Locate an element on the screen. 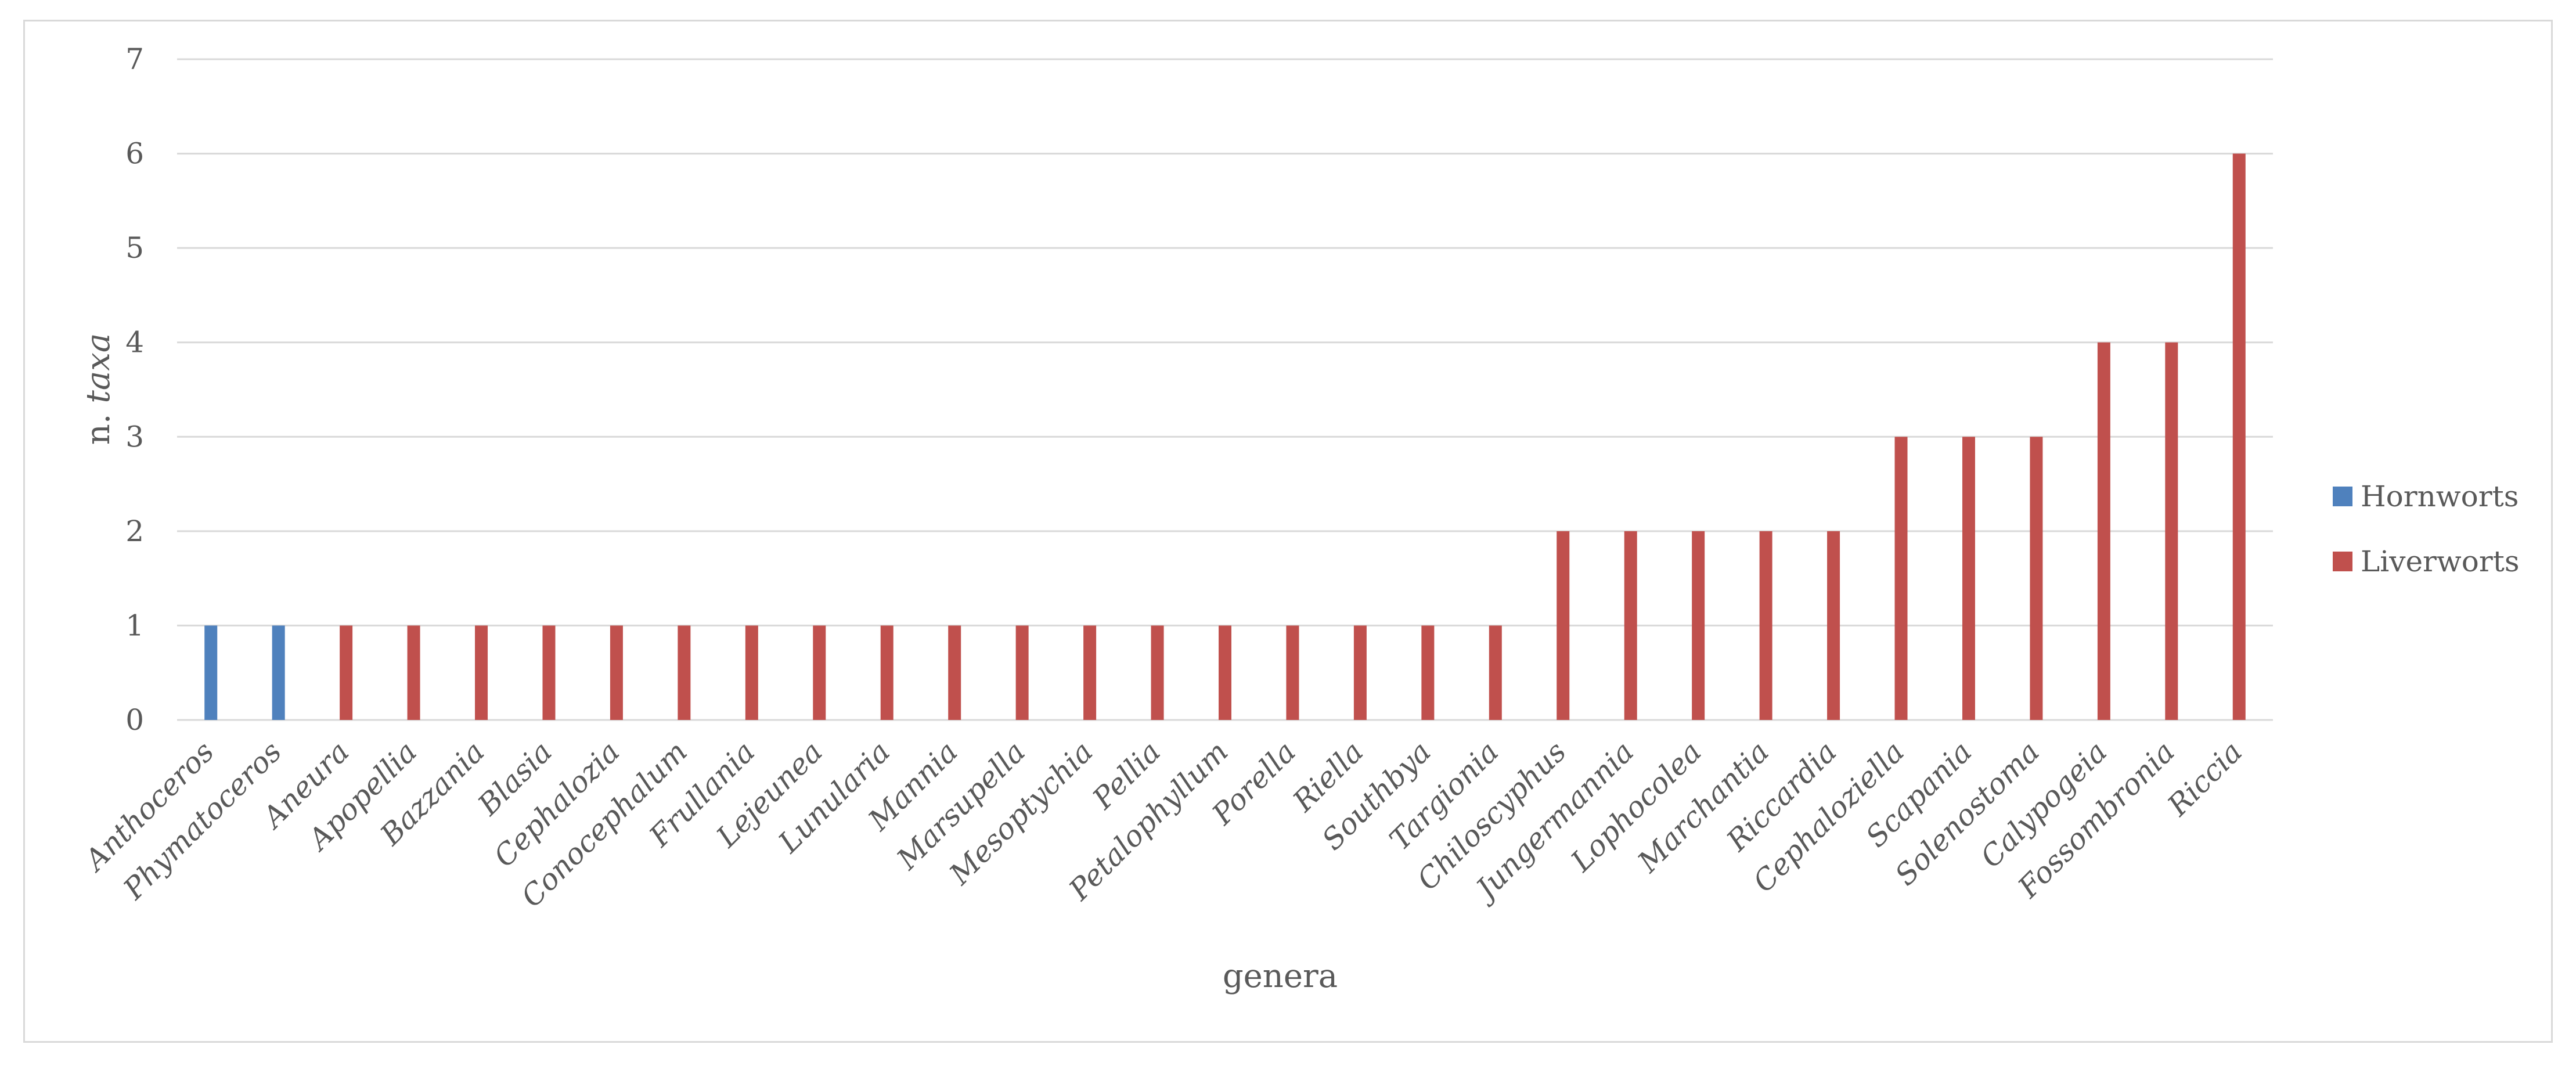 The height and width of the screenshot is (1066, 2576). y-tick-label: 3 is located at coordinates (134, 436).